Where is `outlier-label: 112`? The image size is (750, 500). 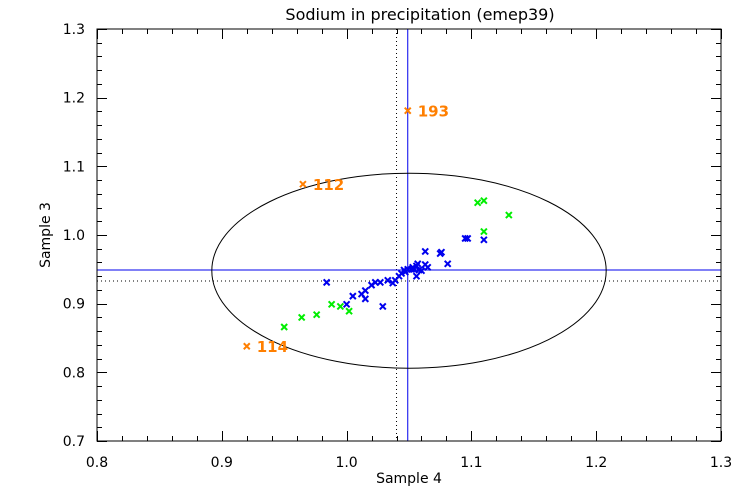
outlier-label: 112 is located at coordinates (328, 185).